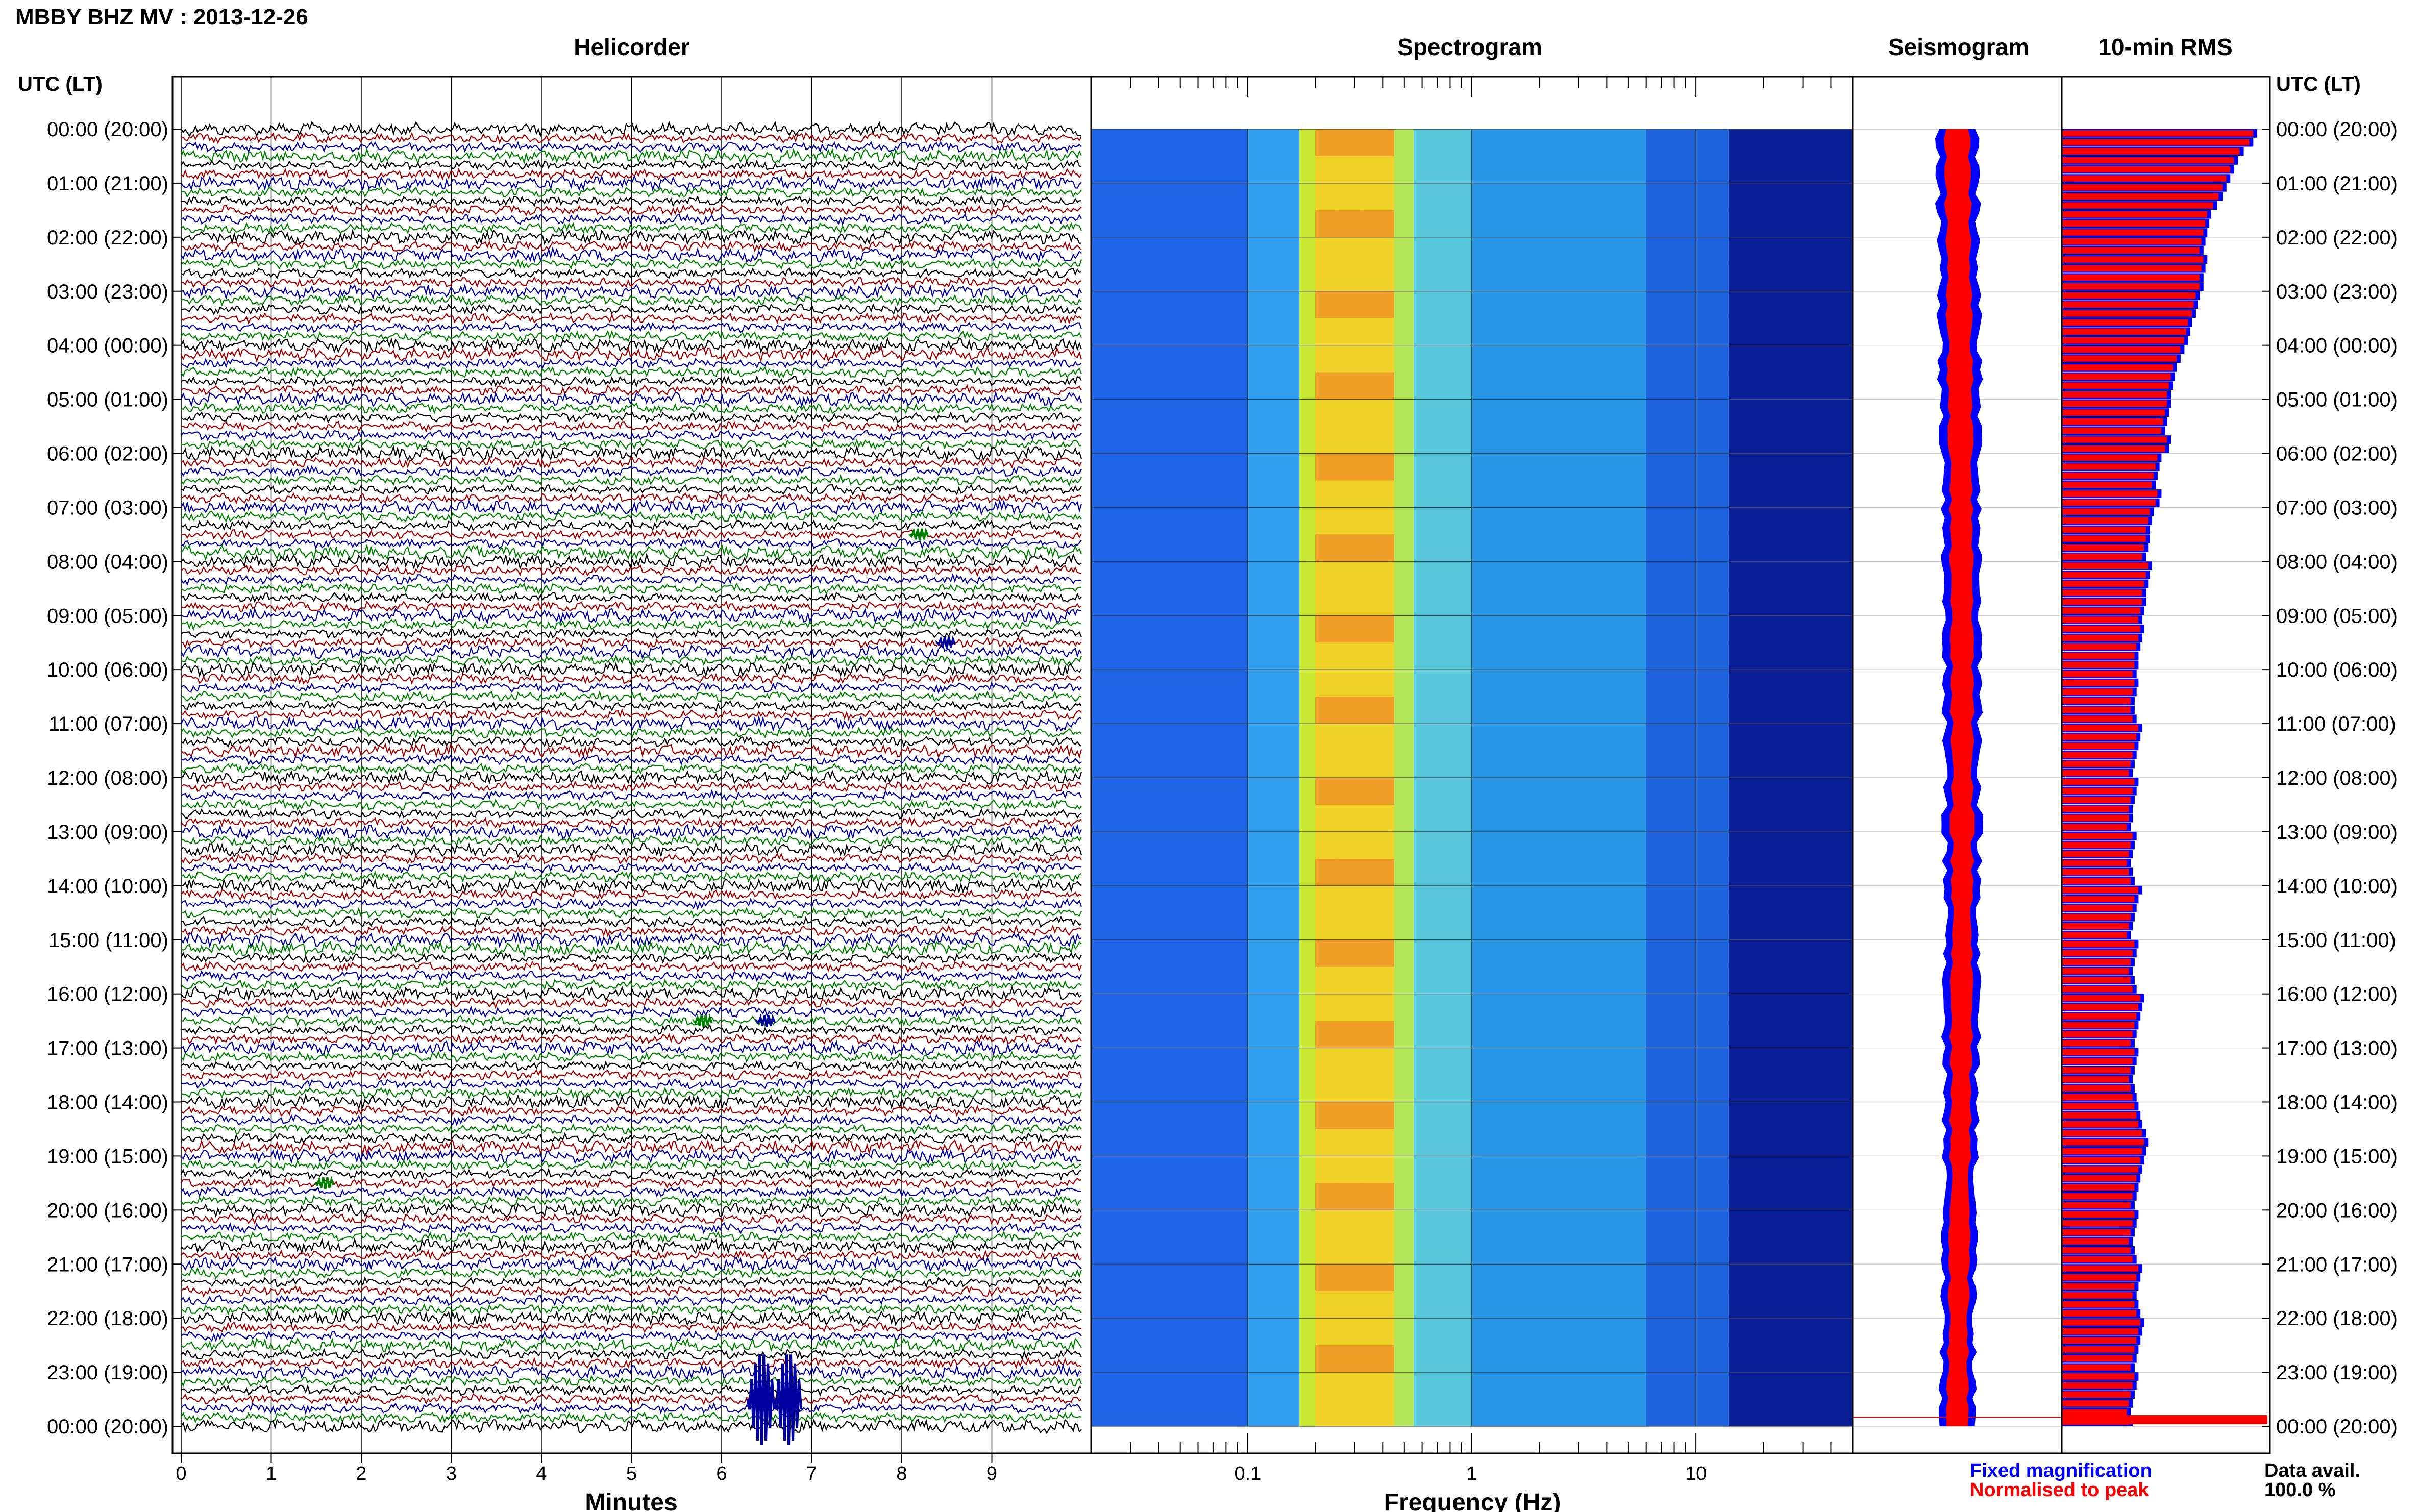 The height and width of the screenshot is (1512, 2419). I want to click on seismogram-normalised-envelope, so click(1959, 777).